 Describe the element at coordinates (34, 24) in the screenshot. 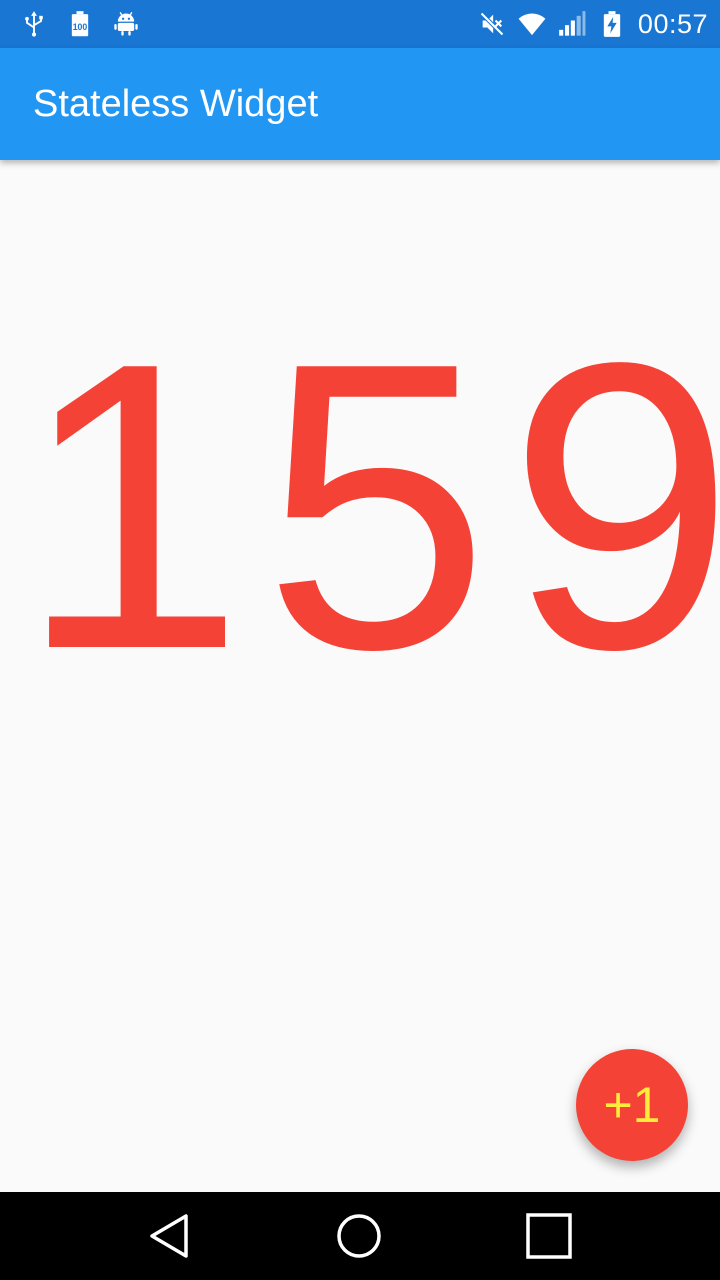

I see `usb-icon` at that location.